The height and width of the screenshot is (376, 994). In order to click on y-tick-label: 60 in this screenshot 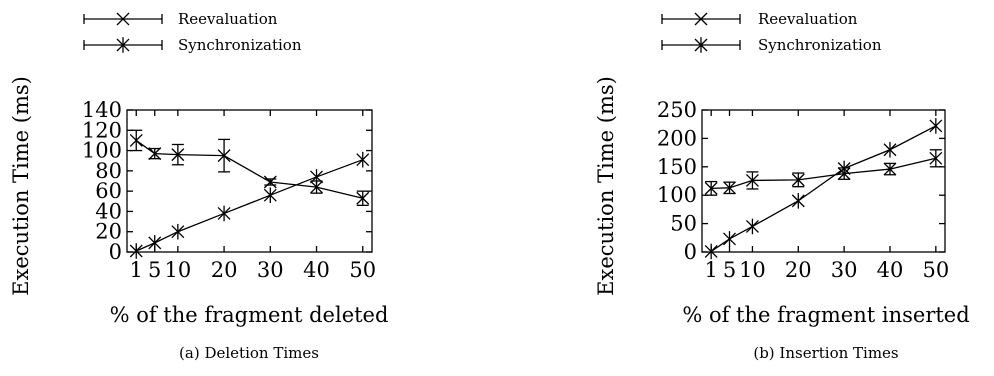, I will do `click(108, 191)`.